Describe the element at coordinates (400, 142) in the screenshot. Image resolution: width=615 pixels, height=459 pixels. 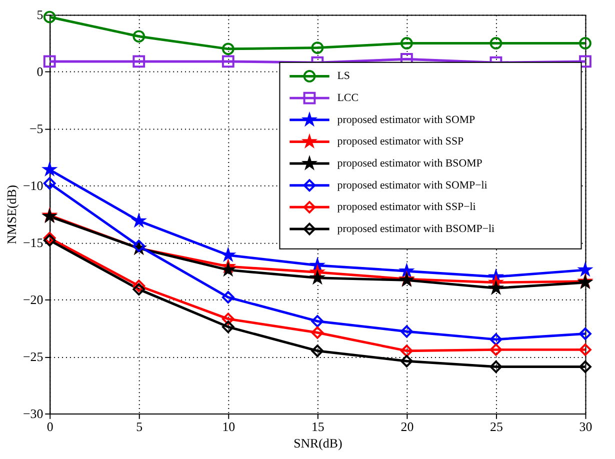
I see `legend-label: proposed estimator with SSP` at that location.